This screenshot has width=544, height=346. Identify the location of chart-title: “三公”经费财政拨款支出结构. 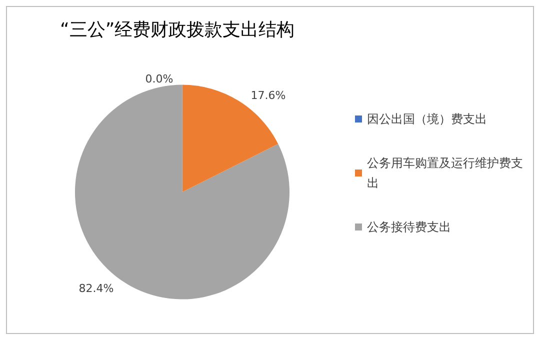
(177, 30).